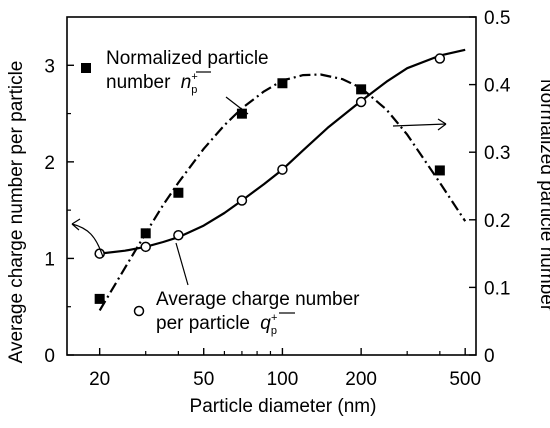  Describe the element at coordinates (497, 221) in the screenshot. I see `y2-tick-label: 0.2` at that location.